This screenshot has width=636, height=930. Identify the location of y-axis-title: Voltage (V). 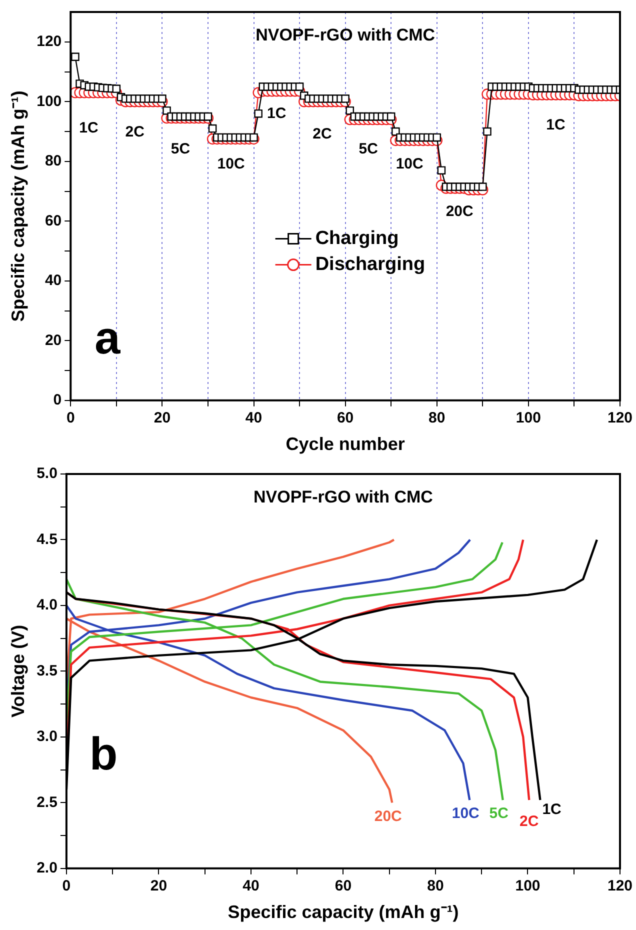
(18, 671).